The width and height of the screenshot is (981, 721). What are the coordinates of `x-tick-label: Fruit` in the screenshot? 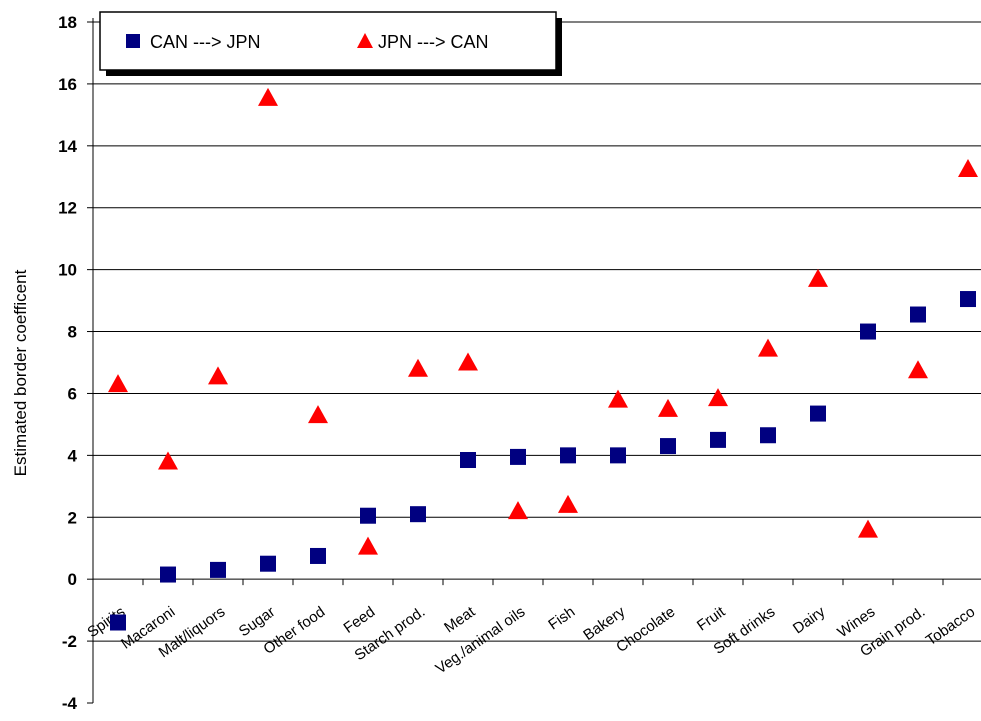 It's located at (711, 619).